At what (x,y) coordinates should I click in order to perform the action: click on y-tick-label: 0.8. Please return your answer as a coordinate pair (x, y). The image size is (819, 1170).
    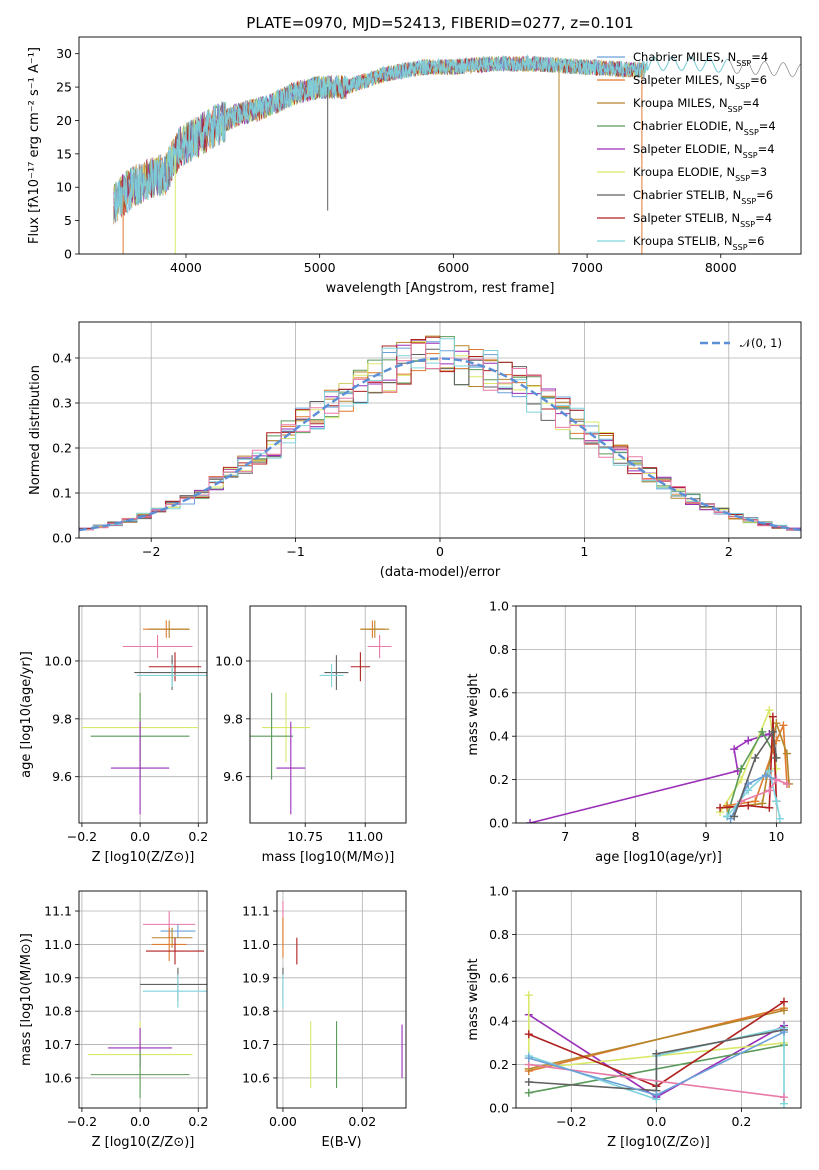
    Looking at the image, I should click on (499, 934).